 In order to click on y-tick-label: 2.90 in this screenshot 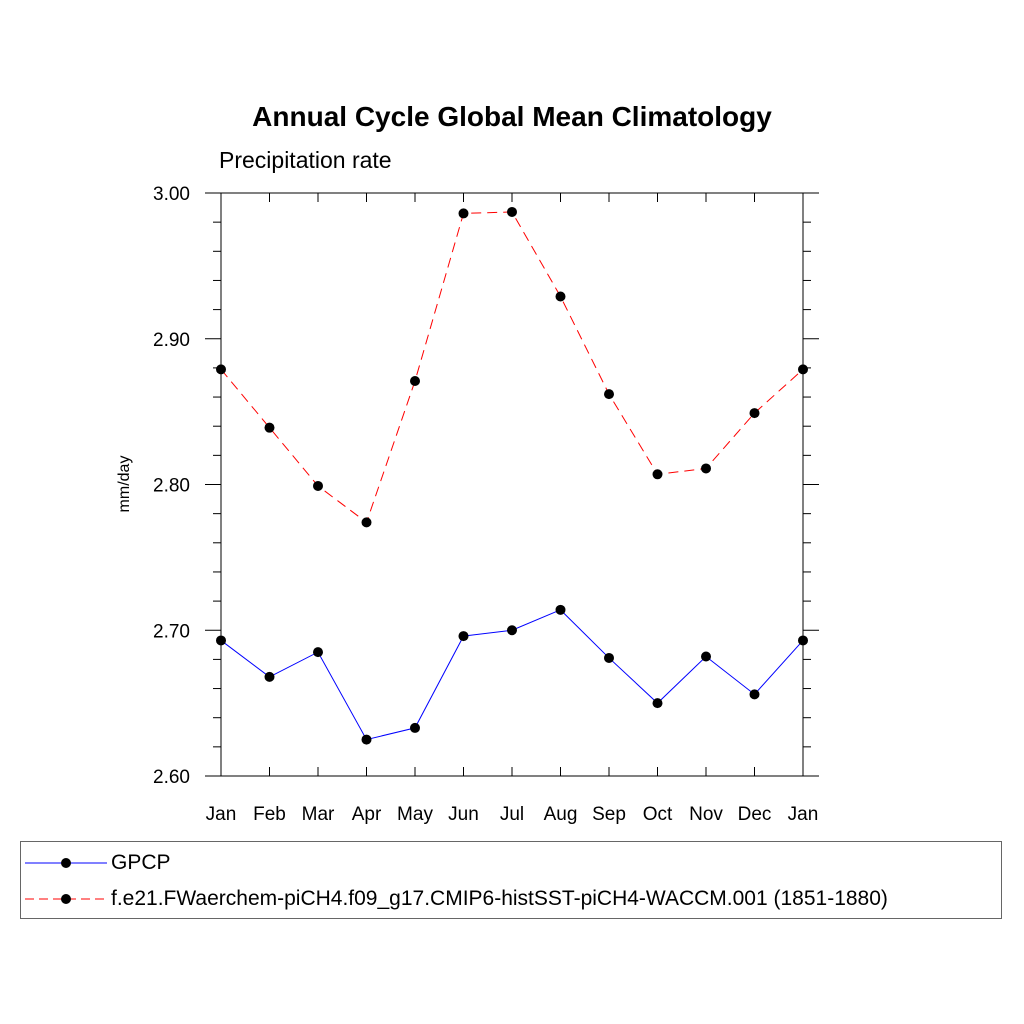, I will do `click(171, 340)`.